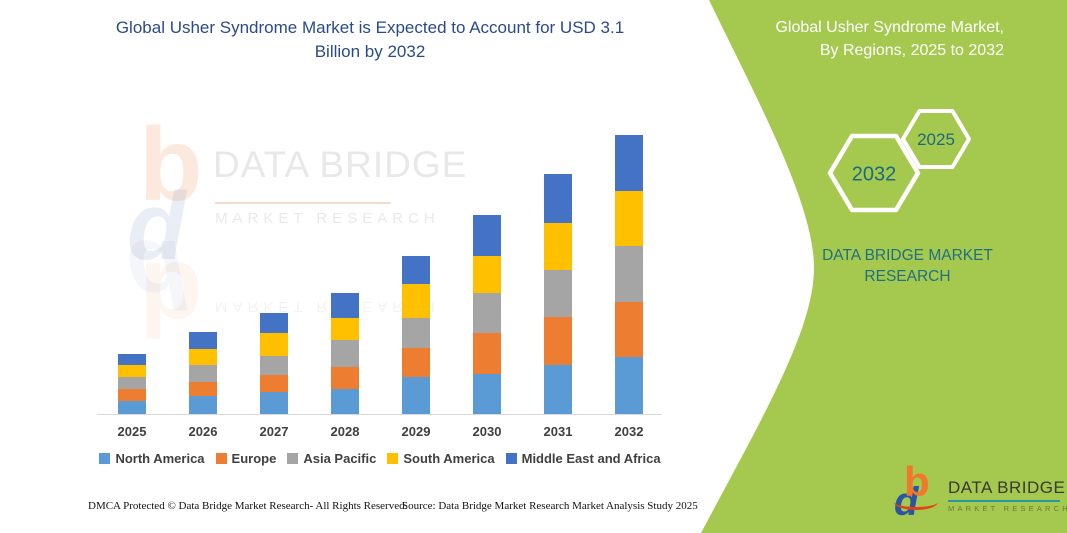  I want to click on legend-label: North America, so click(160, 458).